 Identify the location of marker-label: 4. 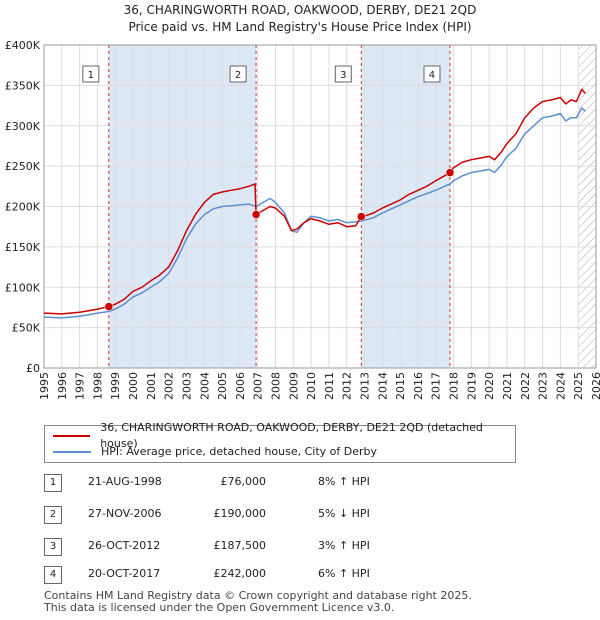
(432, 75).